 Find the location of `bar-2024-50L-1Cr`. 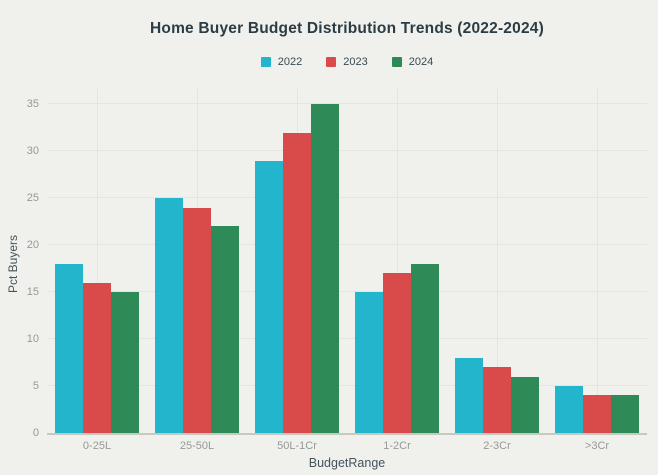

bar-2024-50L-1Cr is located at coordinates (325, 268).